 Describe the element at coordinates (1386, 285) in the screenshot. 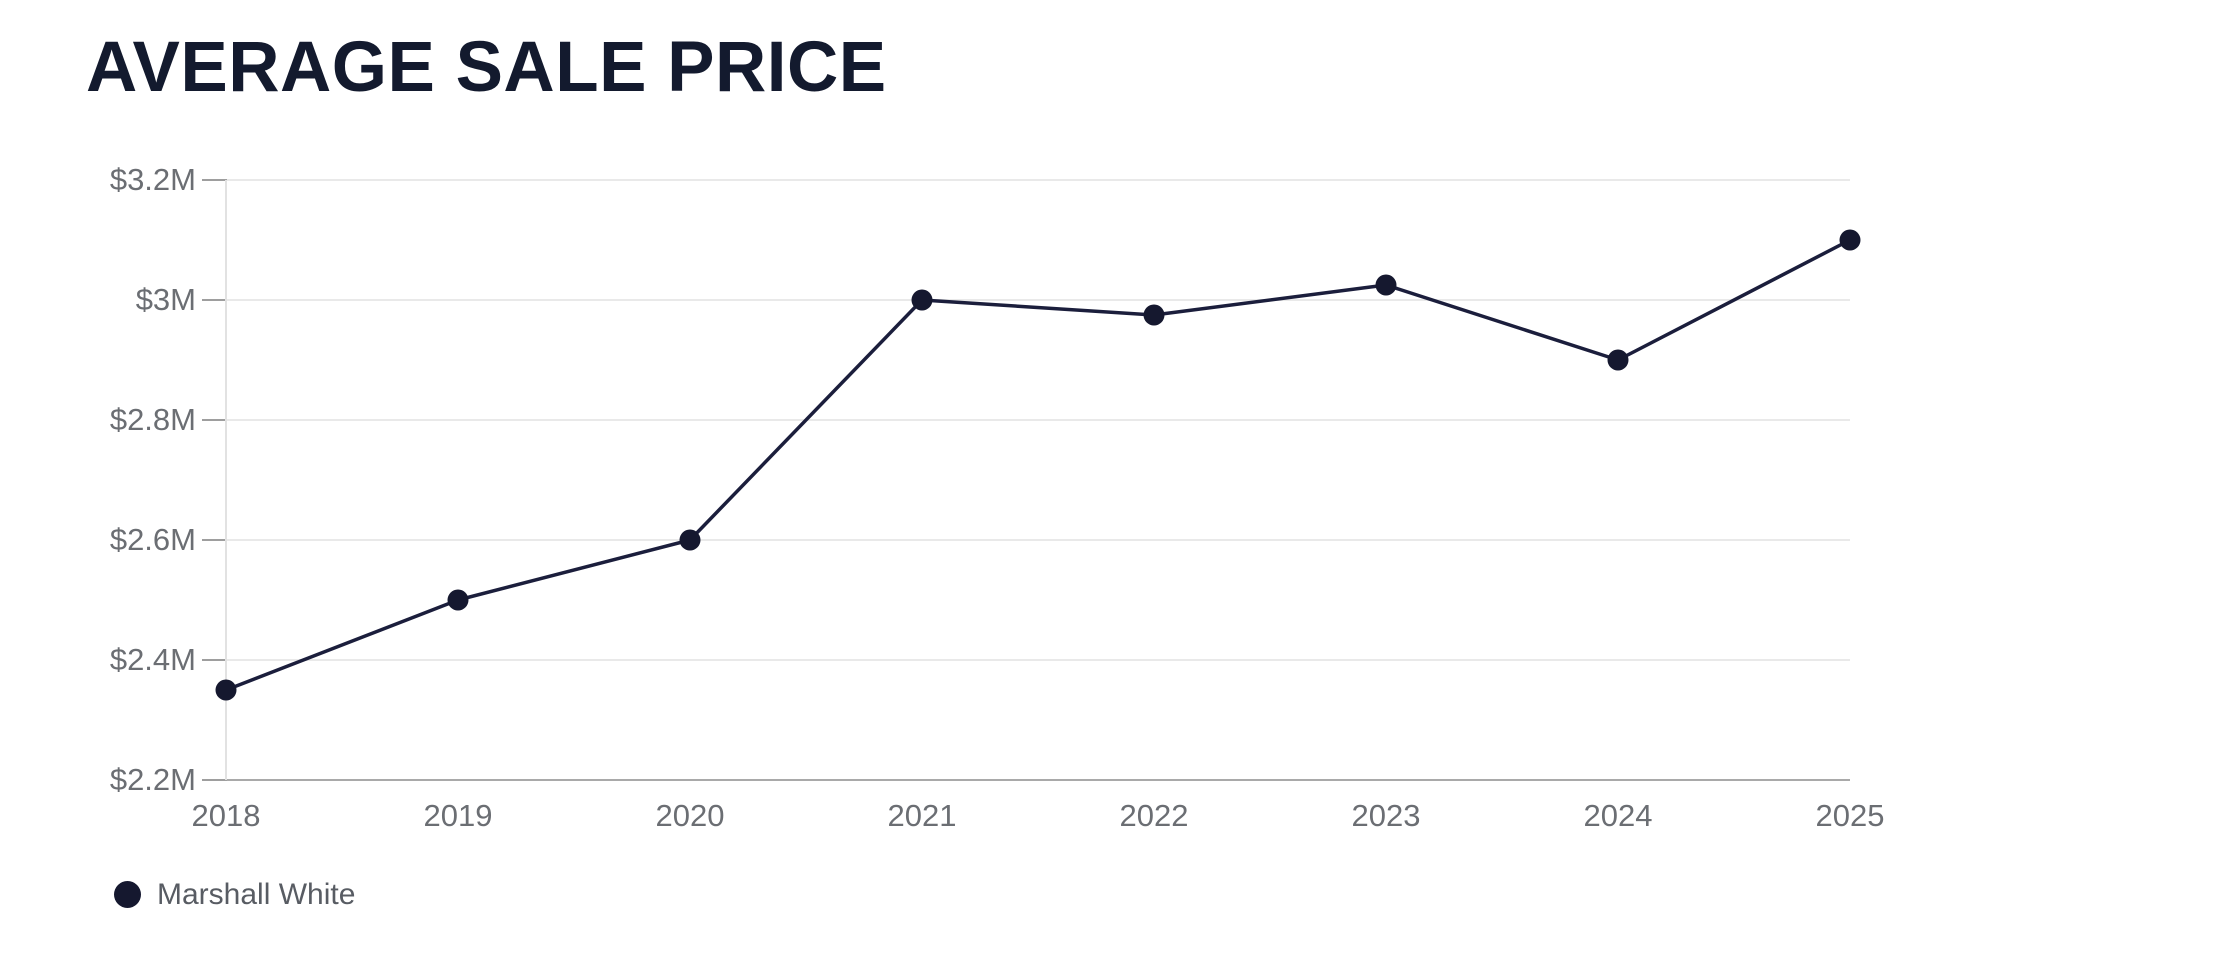

I see `data-point-2023` at that location.